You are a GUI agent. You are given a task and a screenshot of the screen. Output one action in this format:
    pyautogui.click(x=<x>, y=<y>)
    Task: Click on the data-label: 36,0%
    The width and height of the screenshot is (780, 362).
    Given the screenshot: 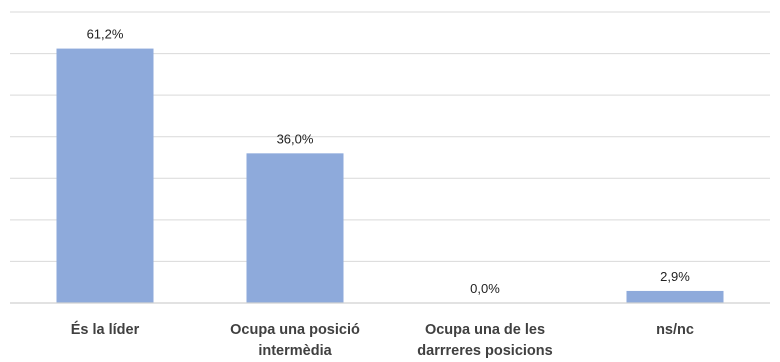 What is the action you would take?
    pyautogui.click(x=295, y=138)
    